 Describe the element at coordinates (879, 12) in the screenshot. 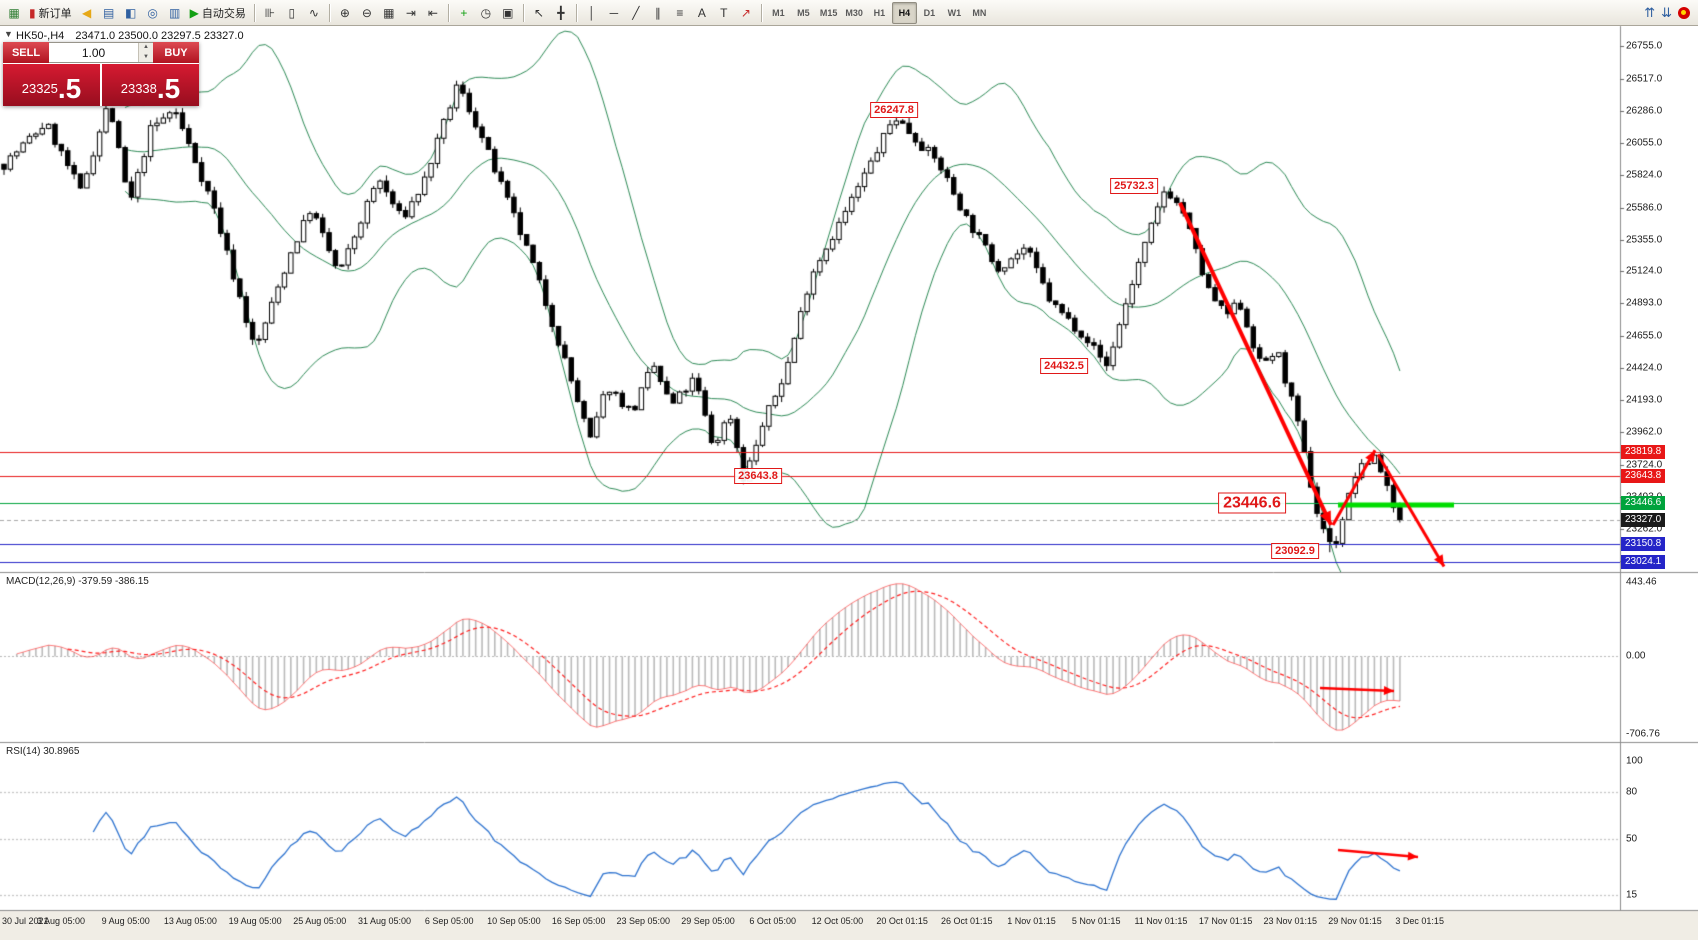

I see `tf-h1-button: H1` at that location.